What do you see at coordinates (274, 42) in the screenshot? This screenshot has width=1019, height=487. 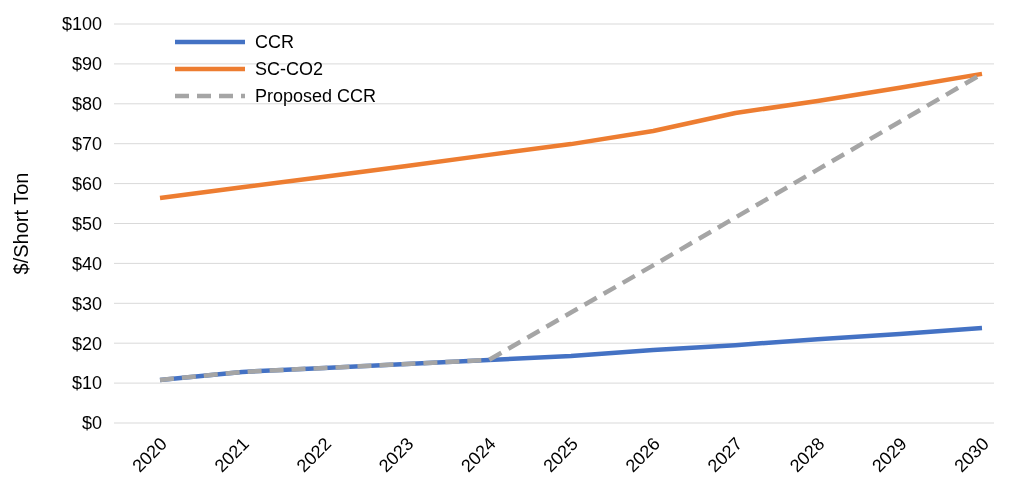 I see `legend-label: CCR` at bounding box center [274, 42].